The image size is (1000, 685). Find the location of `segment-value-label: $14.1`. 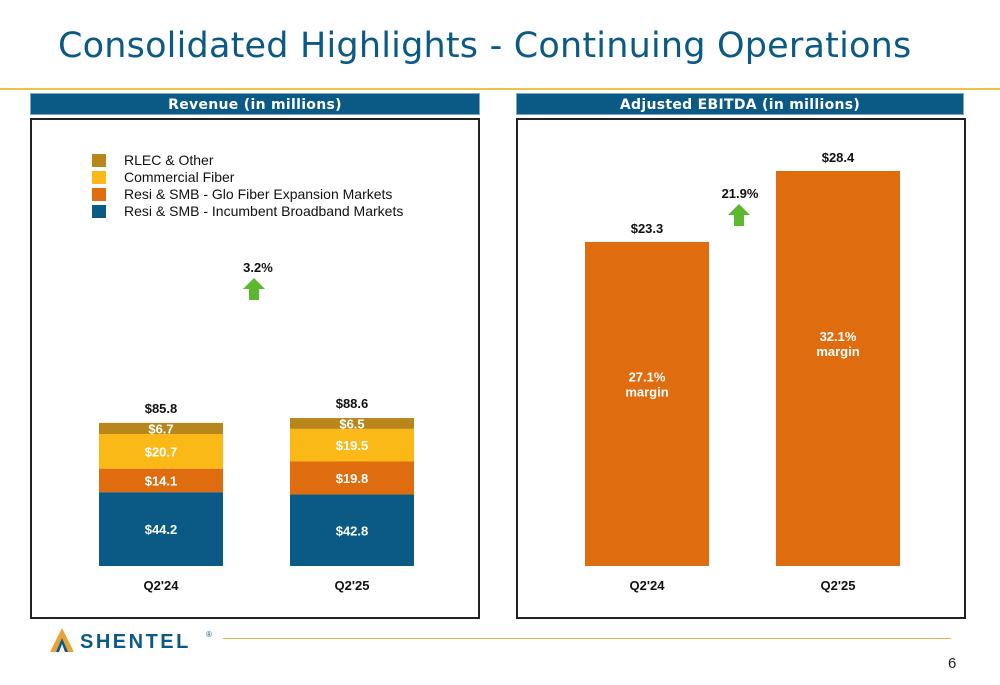

segment-value-label: $14.1 is located at coordinates (161, 480).